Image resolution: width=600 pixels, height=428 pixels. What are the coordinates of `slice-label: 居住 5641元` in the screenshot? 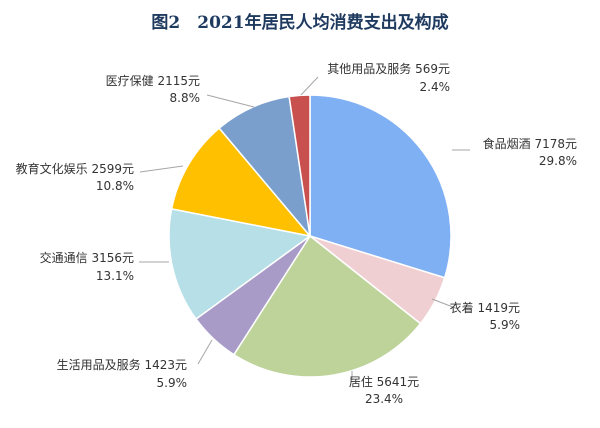 It's located at (384, 382).